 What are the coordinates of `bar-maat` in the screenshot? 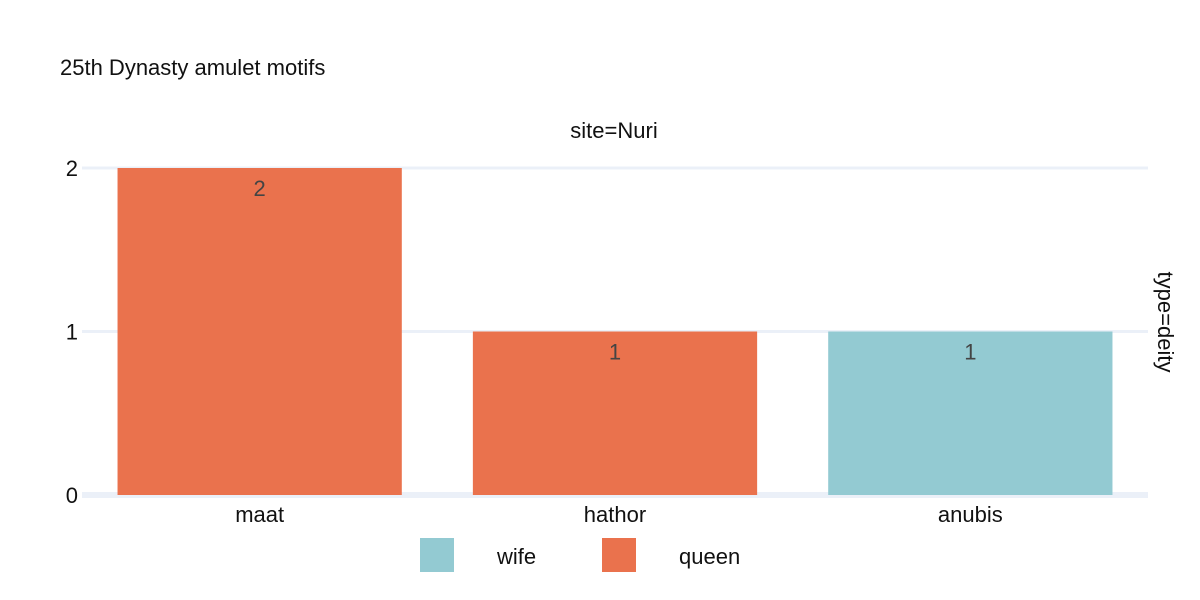 It's located at (259, 331).